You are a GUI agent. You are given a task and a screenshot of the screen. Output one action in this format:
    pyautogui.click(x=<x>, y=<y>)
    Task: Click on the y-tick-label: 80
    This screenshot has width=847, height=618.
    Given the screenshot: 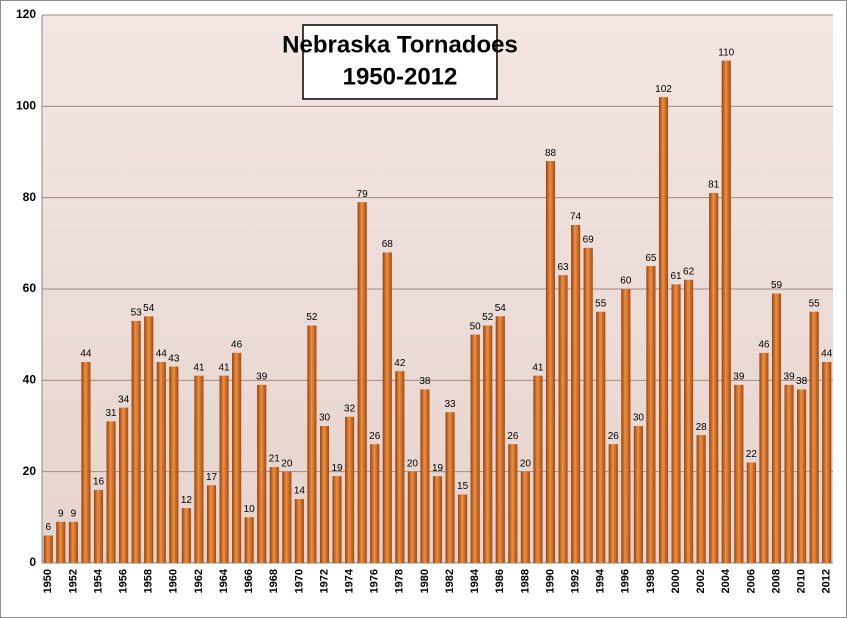 What is the action you would take?
    pyautogui.click(x=30, y=197)
    